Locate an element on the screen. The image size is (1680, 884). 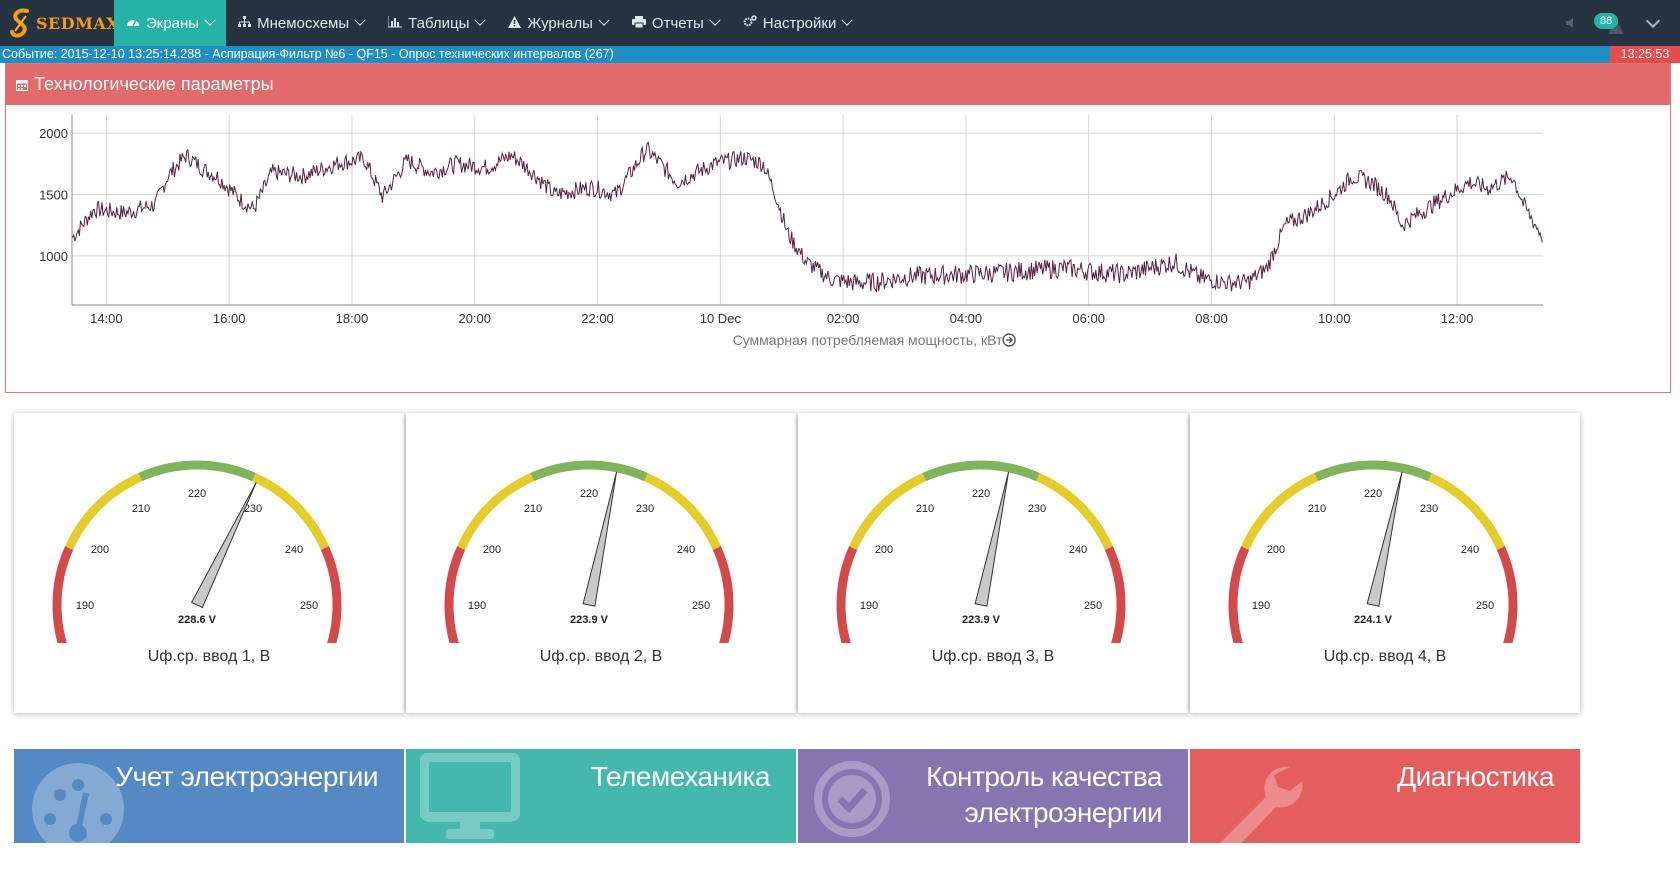
y-tick-label: 1500 is located at coordinates (53, 195).